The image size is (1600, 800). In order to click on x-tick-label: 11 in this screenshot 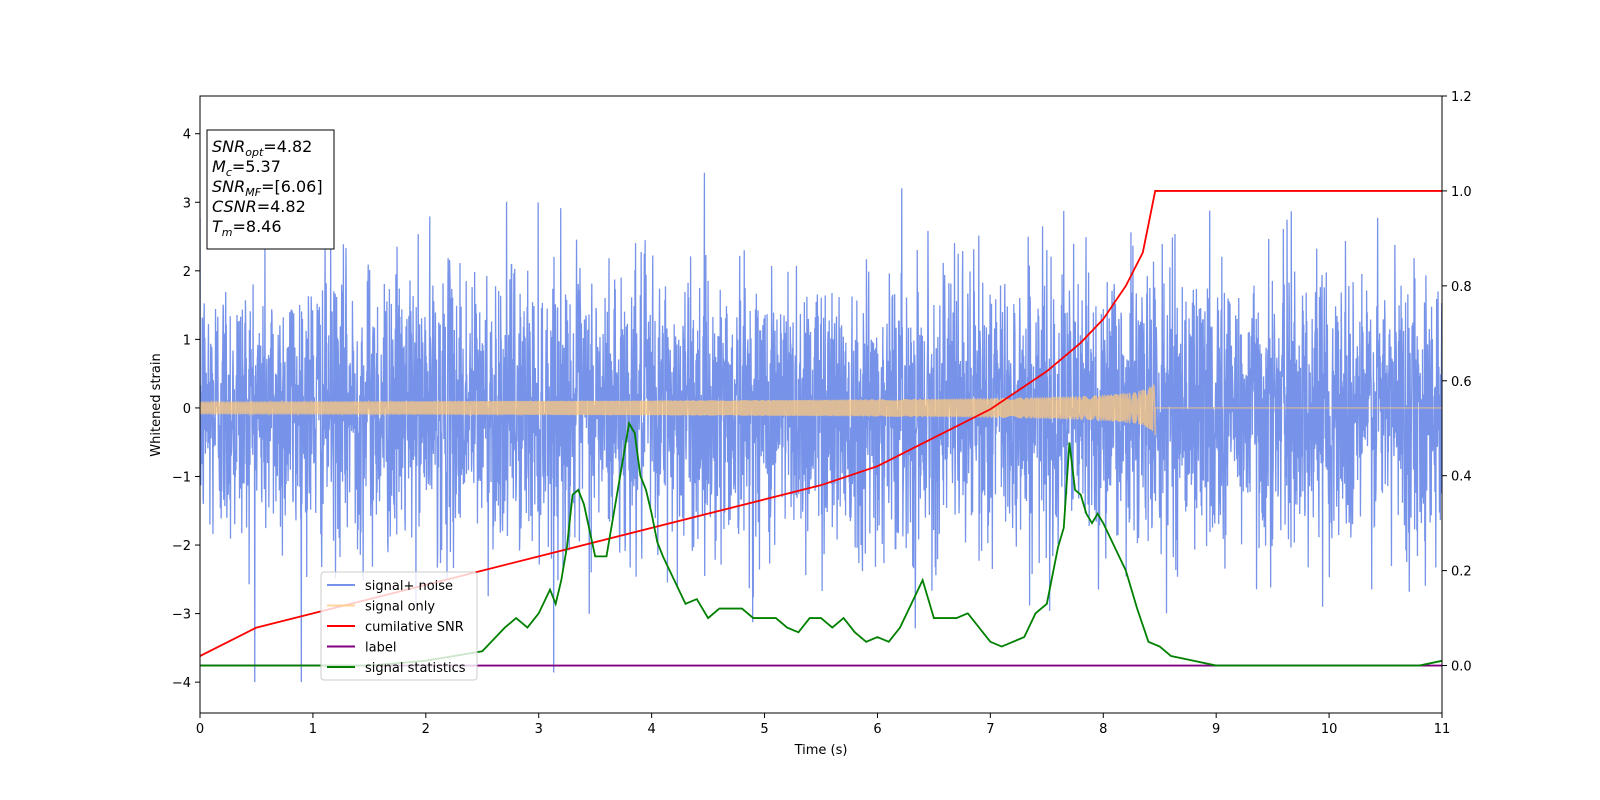, I will do `click(1442, 729)`.